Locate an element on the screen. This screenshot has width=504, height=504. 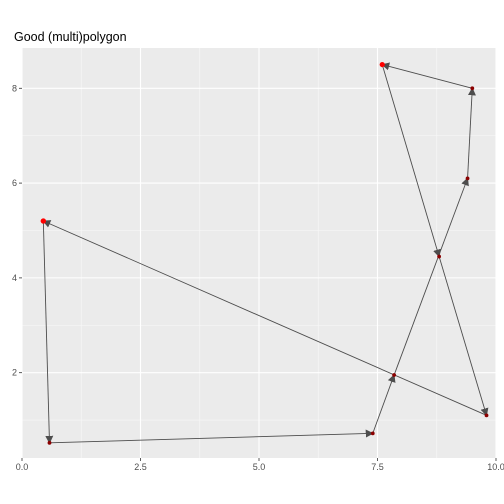
x-tick-label: 2.5 is located at coordinates (140, 467).